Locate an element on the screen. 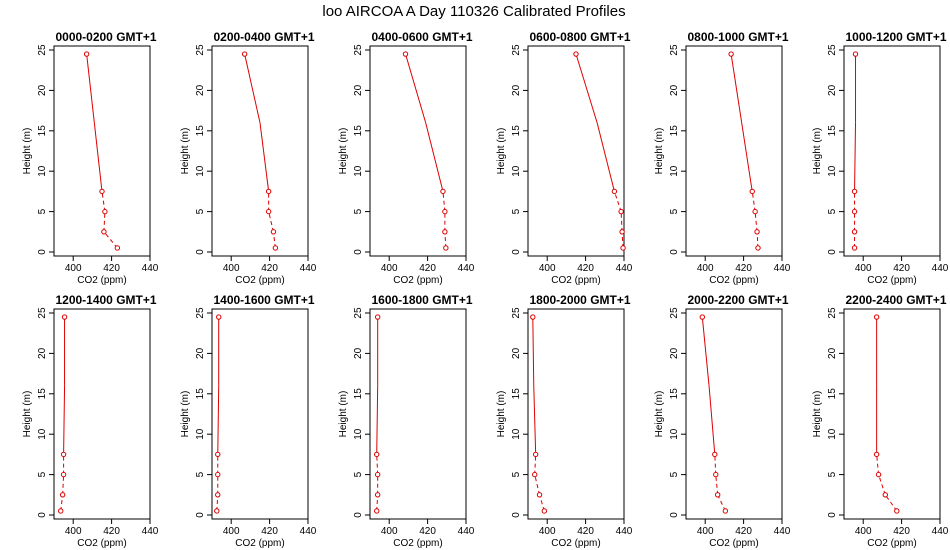 The width and height of the screenshot is (950, 550). panel-title: 1800-2000 GMT+1 is located at coordinates (579, 300).